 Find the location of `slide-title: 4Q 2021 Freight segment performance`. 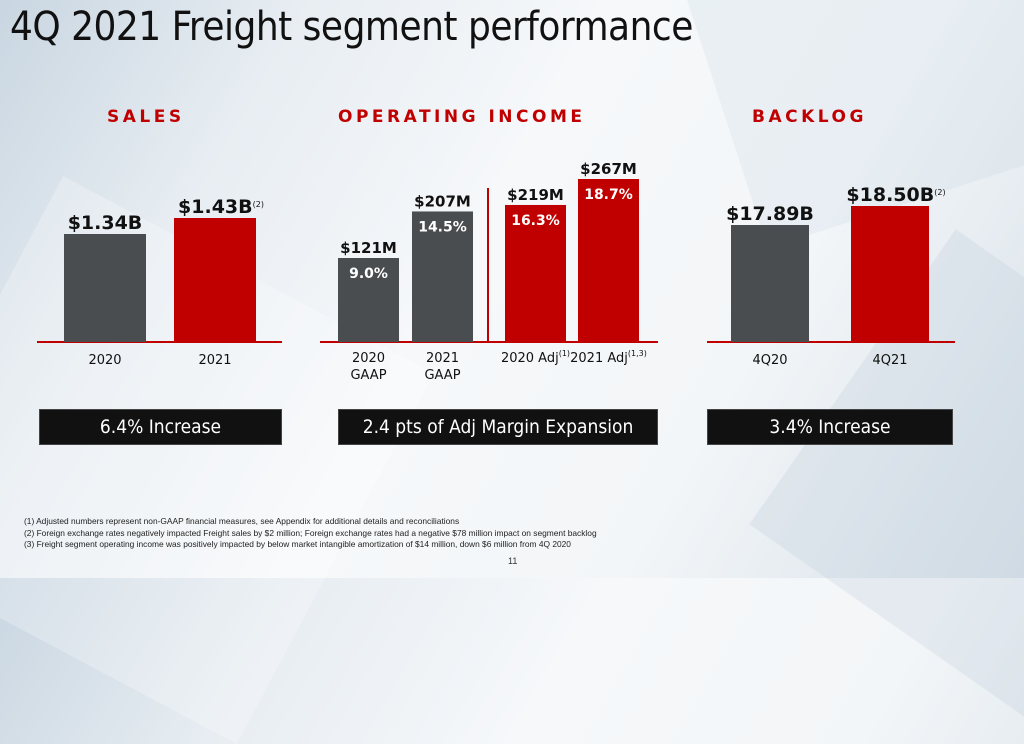

slide-title: 4Q 2021 Freight segment performance is located at coordinates (351, 27).